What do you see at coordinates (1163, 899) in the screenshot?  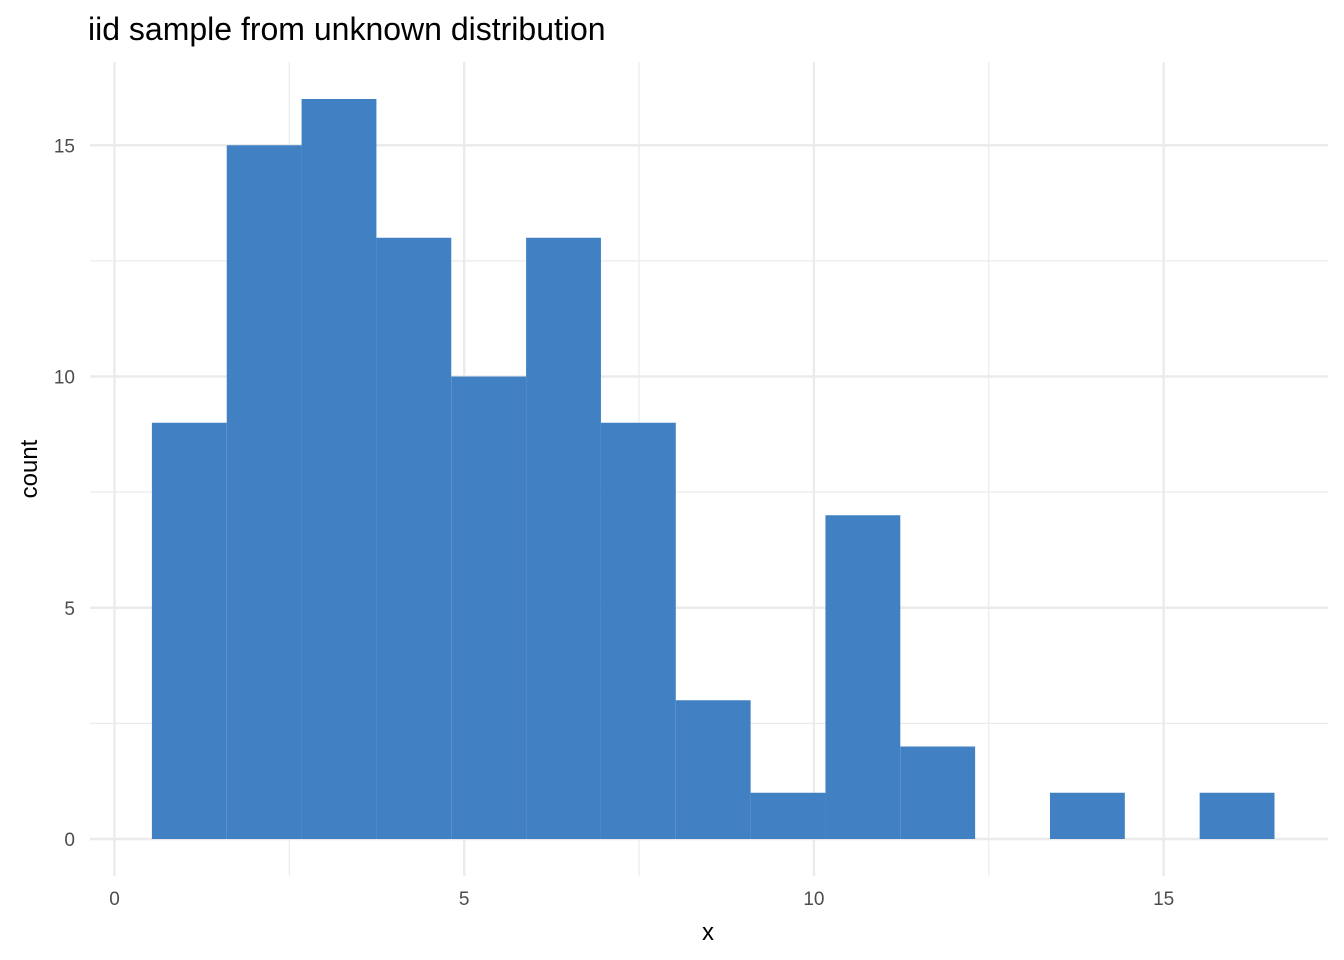 I see `x-tick-label: 15` at bounding box center [1163, 899].